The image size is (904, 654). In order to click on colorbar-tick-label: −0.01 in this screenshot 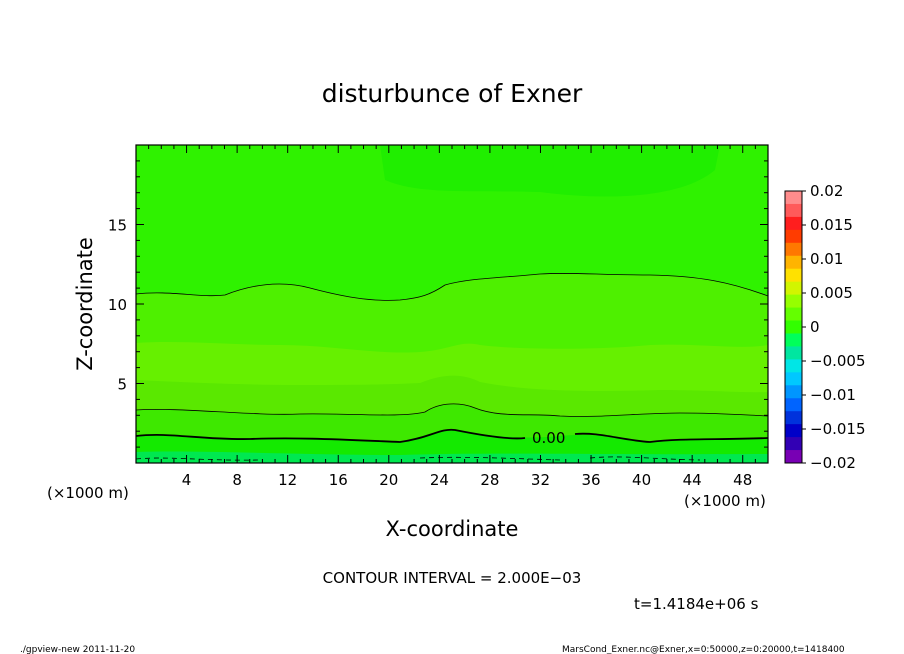, I will do `click(833, 395)`.